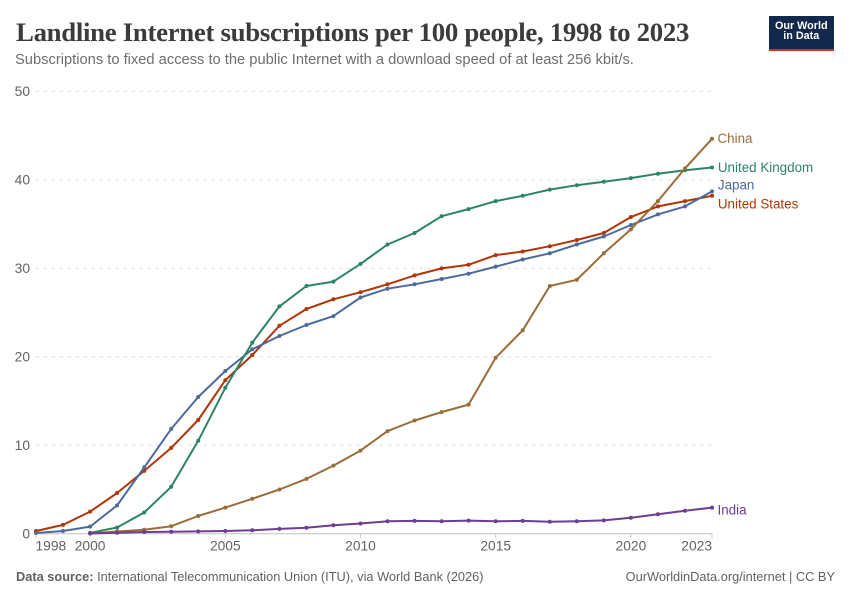 The image size is (850, 600). I want to click on svg-text: 40, so click(23, 180).